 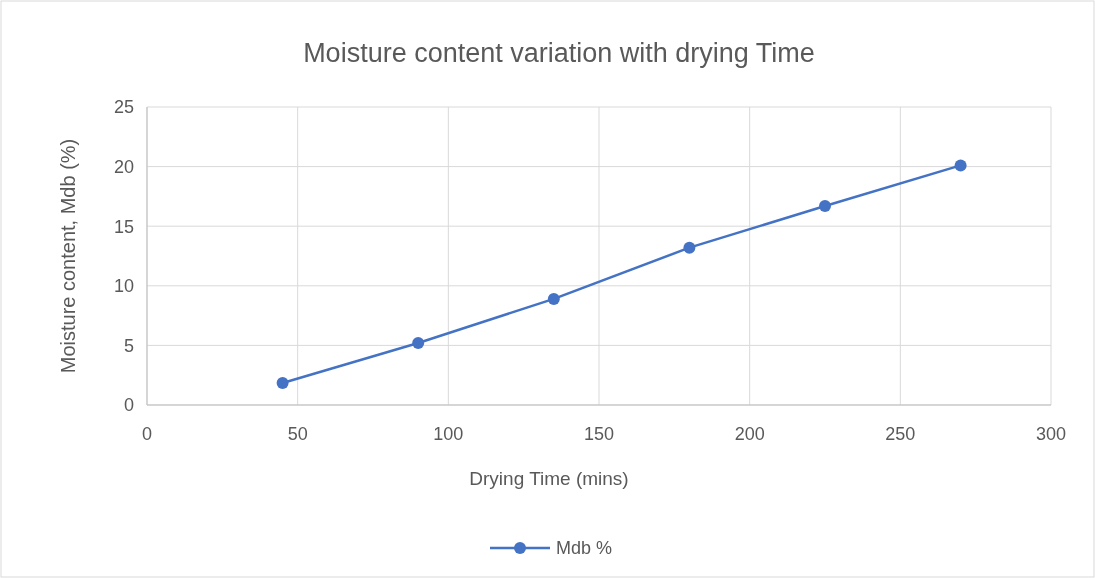 What do you see at coordinates (128, 345) in the screenshot?
I see `y-tick-label: 5` at bounding box center [128, 345].